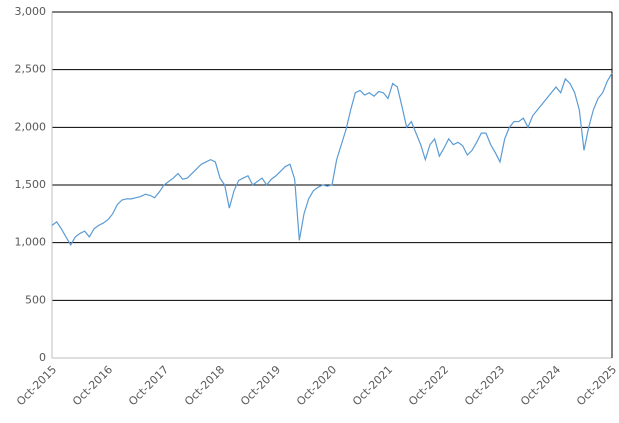  Describe the element at coordinates (372, 385) in the screenshot. I see `x-tick-label: Oct-2021` at that location.